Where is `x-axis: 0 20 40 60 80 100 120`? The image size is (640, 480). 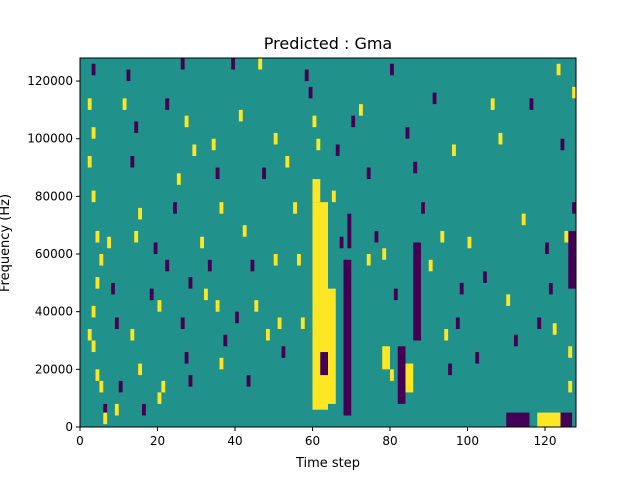 x-axis: 0 20 40 60 80 100 120 is located at coordinates (316, 437).